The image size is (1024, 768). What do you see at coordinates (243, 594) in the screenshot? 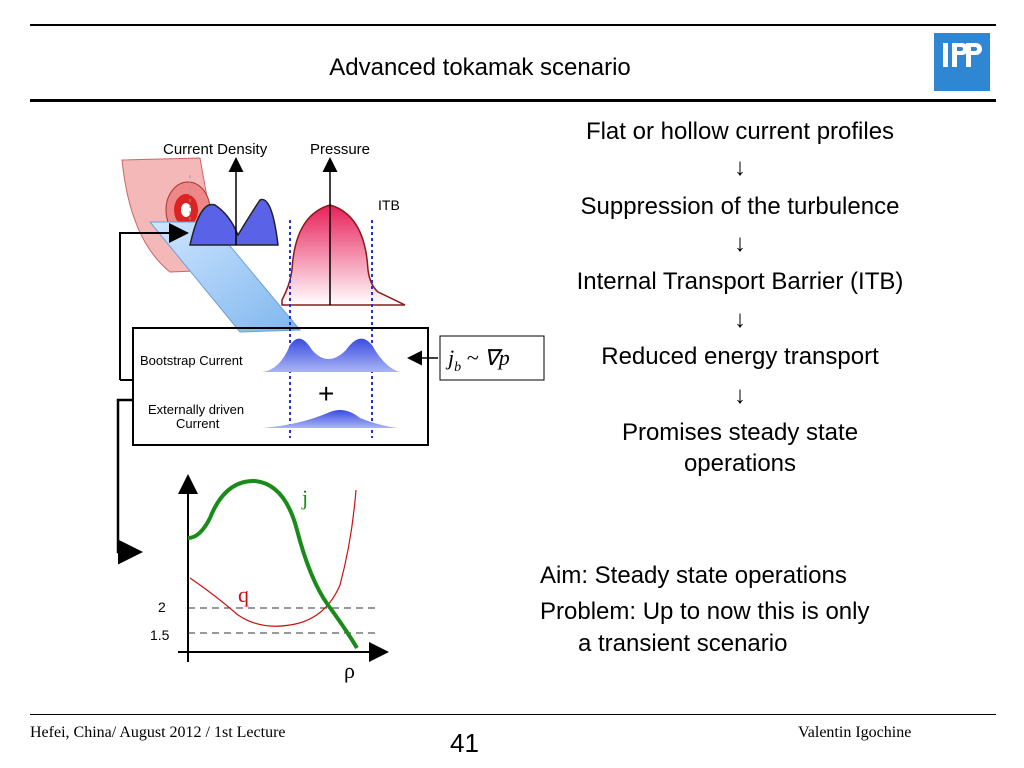
I see `q-label: q` at bounding box center [243, 594].